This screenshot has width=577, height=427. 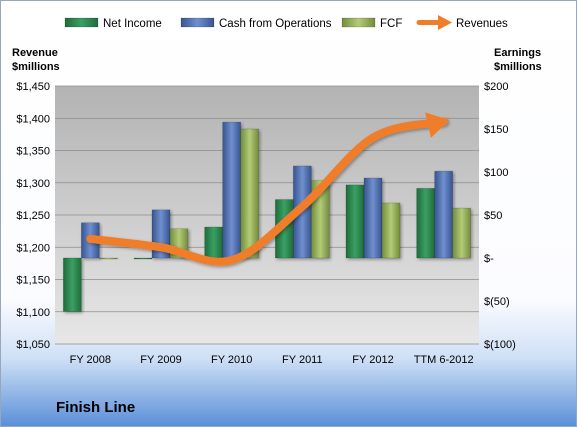 What do you see at coordinates (517, 53) in the screenshot?
I see `right-axis-title-line1: Earnings` at bounding box center [517, 53].